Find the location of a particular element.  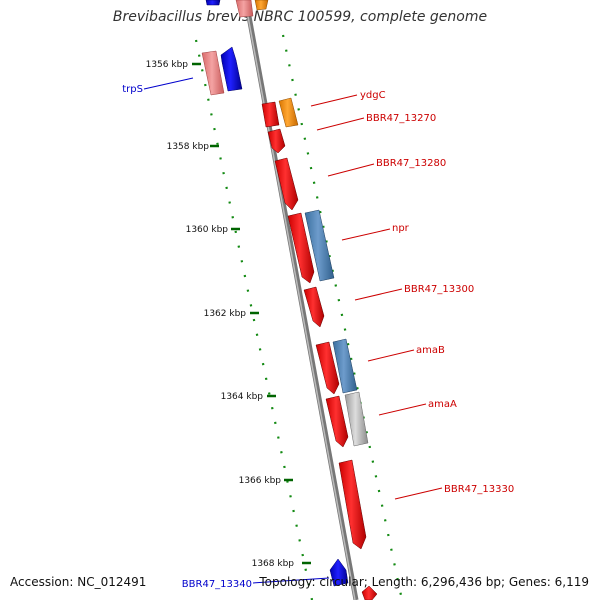

leader-amaA is located at coordinates (402, 409).